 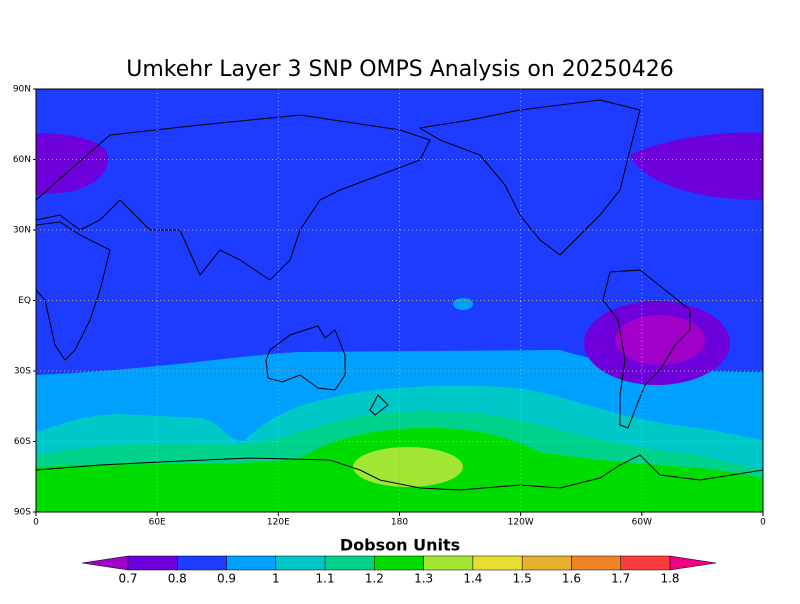 I want to click on x-tick-label: 60W, so click(x=642, y=523).